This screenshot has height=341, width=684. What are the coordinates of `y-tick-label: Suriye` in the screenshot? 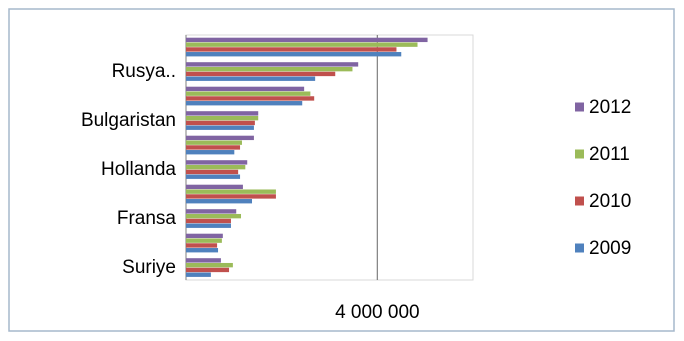 It's located at (149, 267).